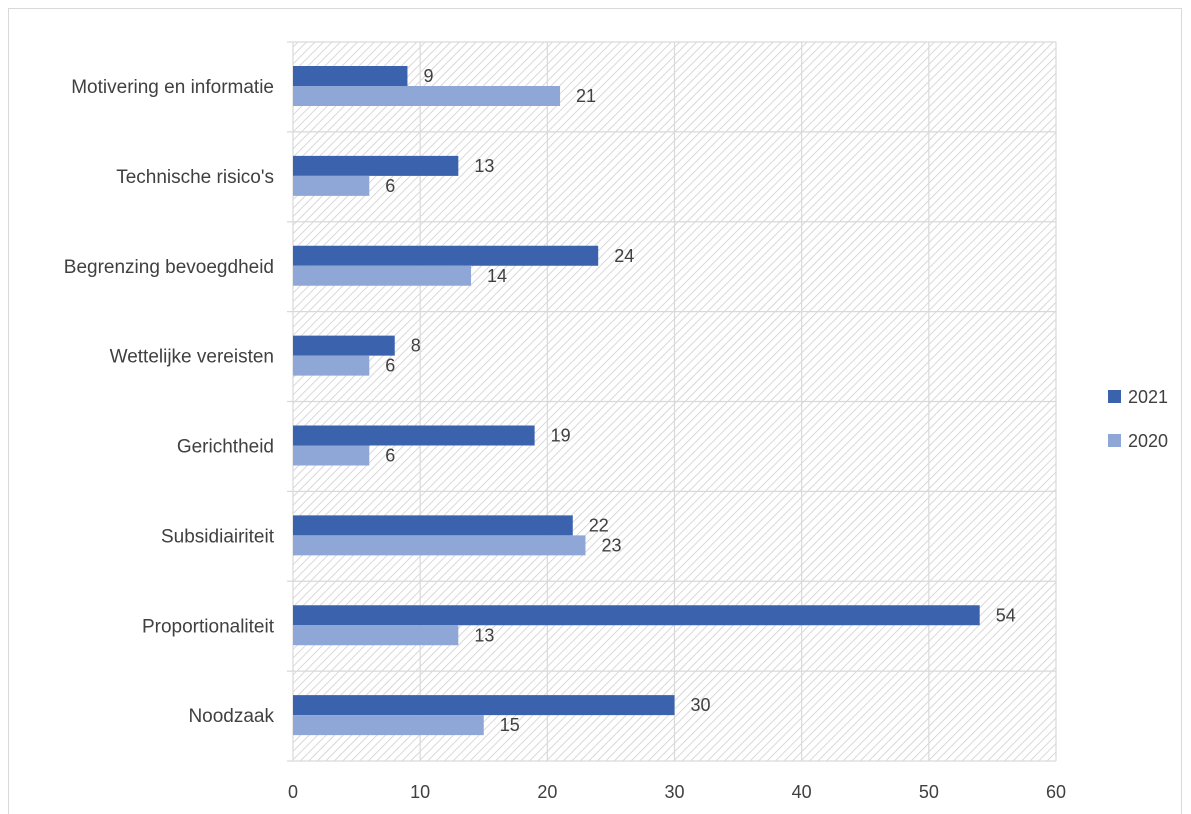  Describe the element at coordinates (599, 525) in the screenshot. I see `data-label: 22` at that location.